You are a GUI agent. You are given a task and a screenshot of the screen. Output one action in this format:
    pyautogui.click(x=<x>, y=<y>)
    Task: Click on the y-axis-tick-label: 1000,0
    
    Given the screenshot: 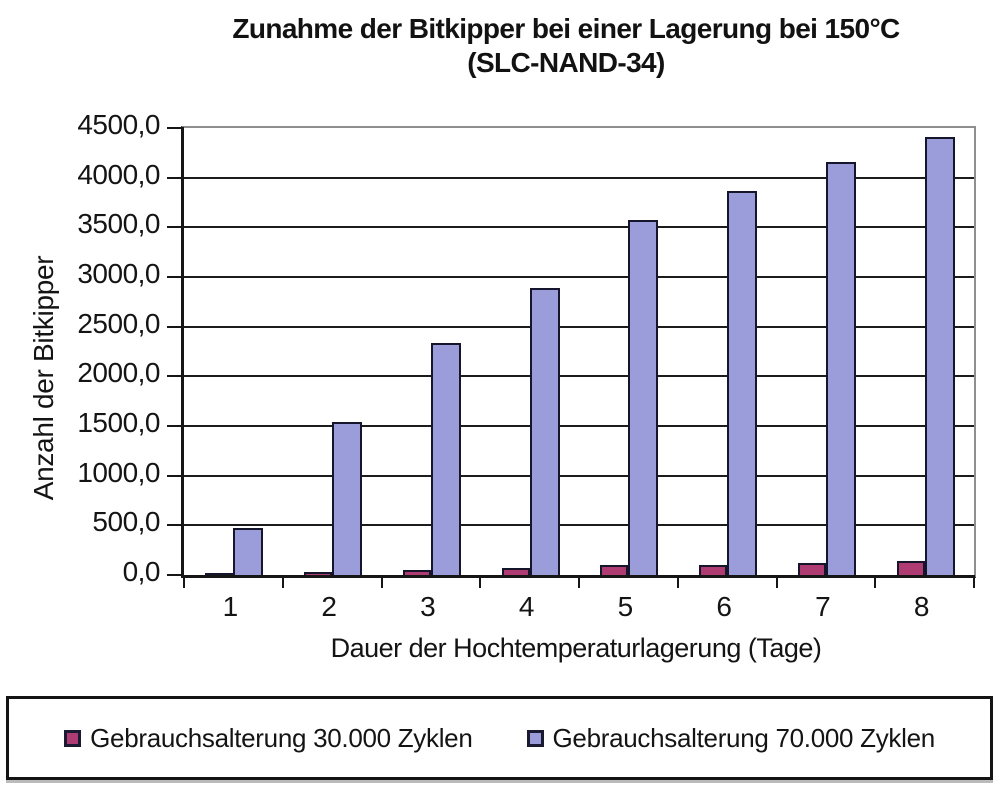 What is the action you would take?
    pyautogui.click(x=118, y=472)
    